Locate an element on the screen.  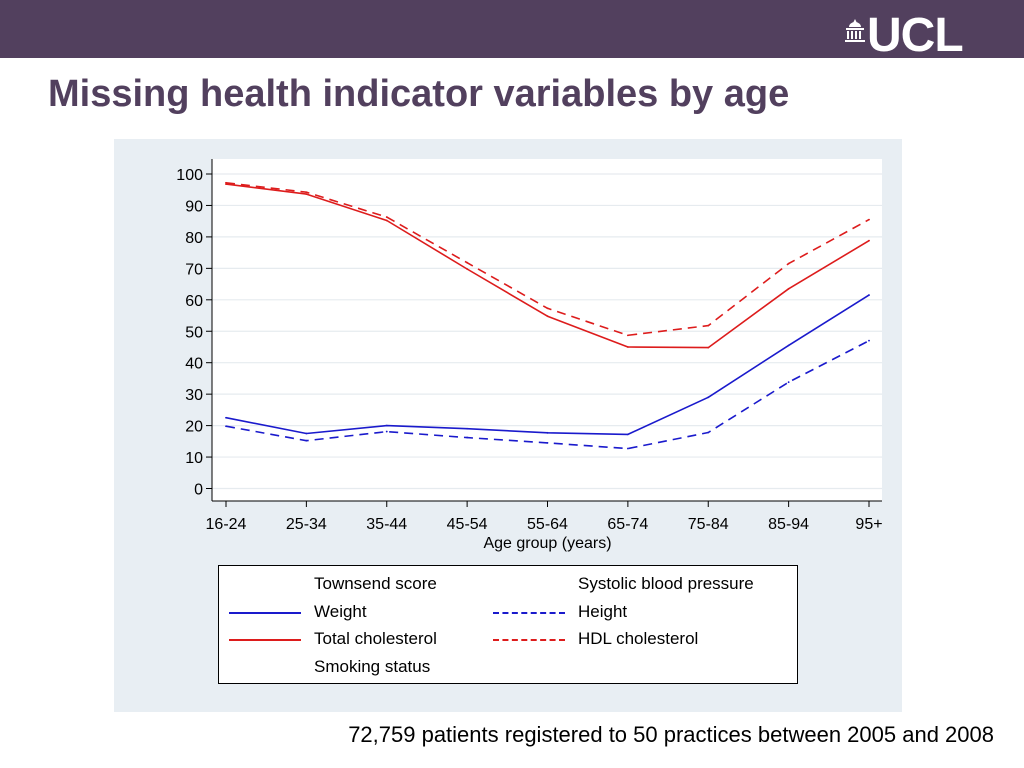
portico-icon is located at coordinates (855, 30).